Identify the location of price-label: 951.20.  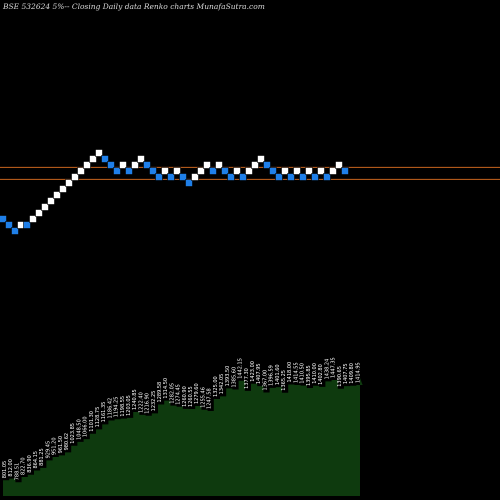
(55, 446).